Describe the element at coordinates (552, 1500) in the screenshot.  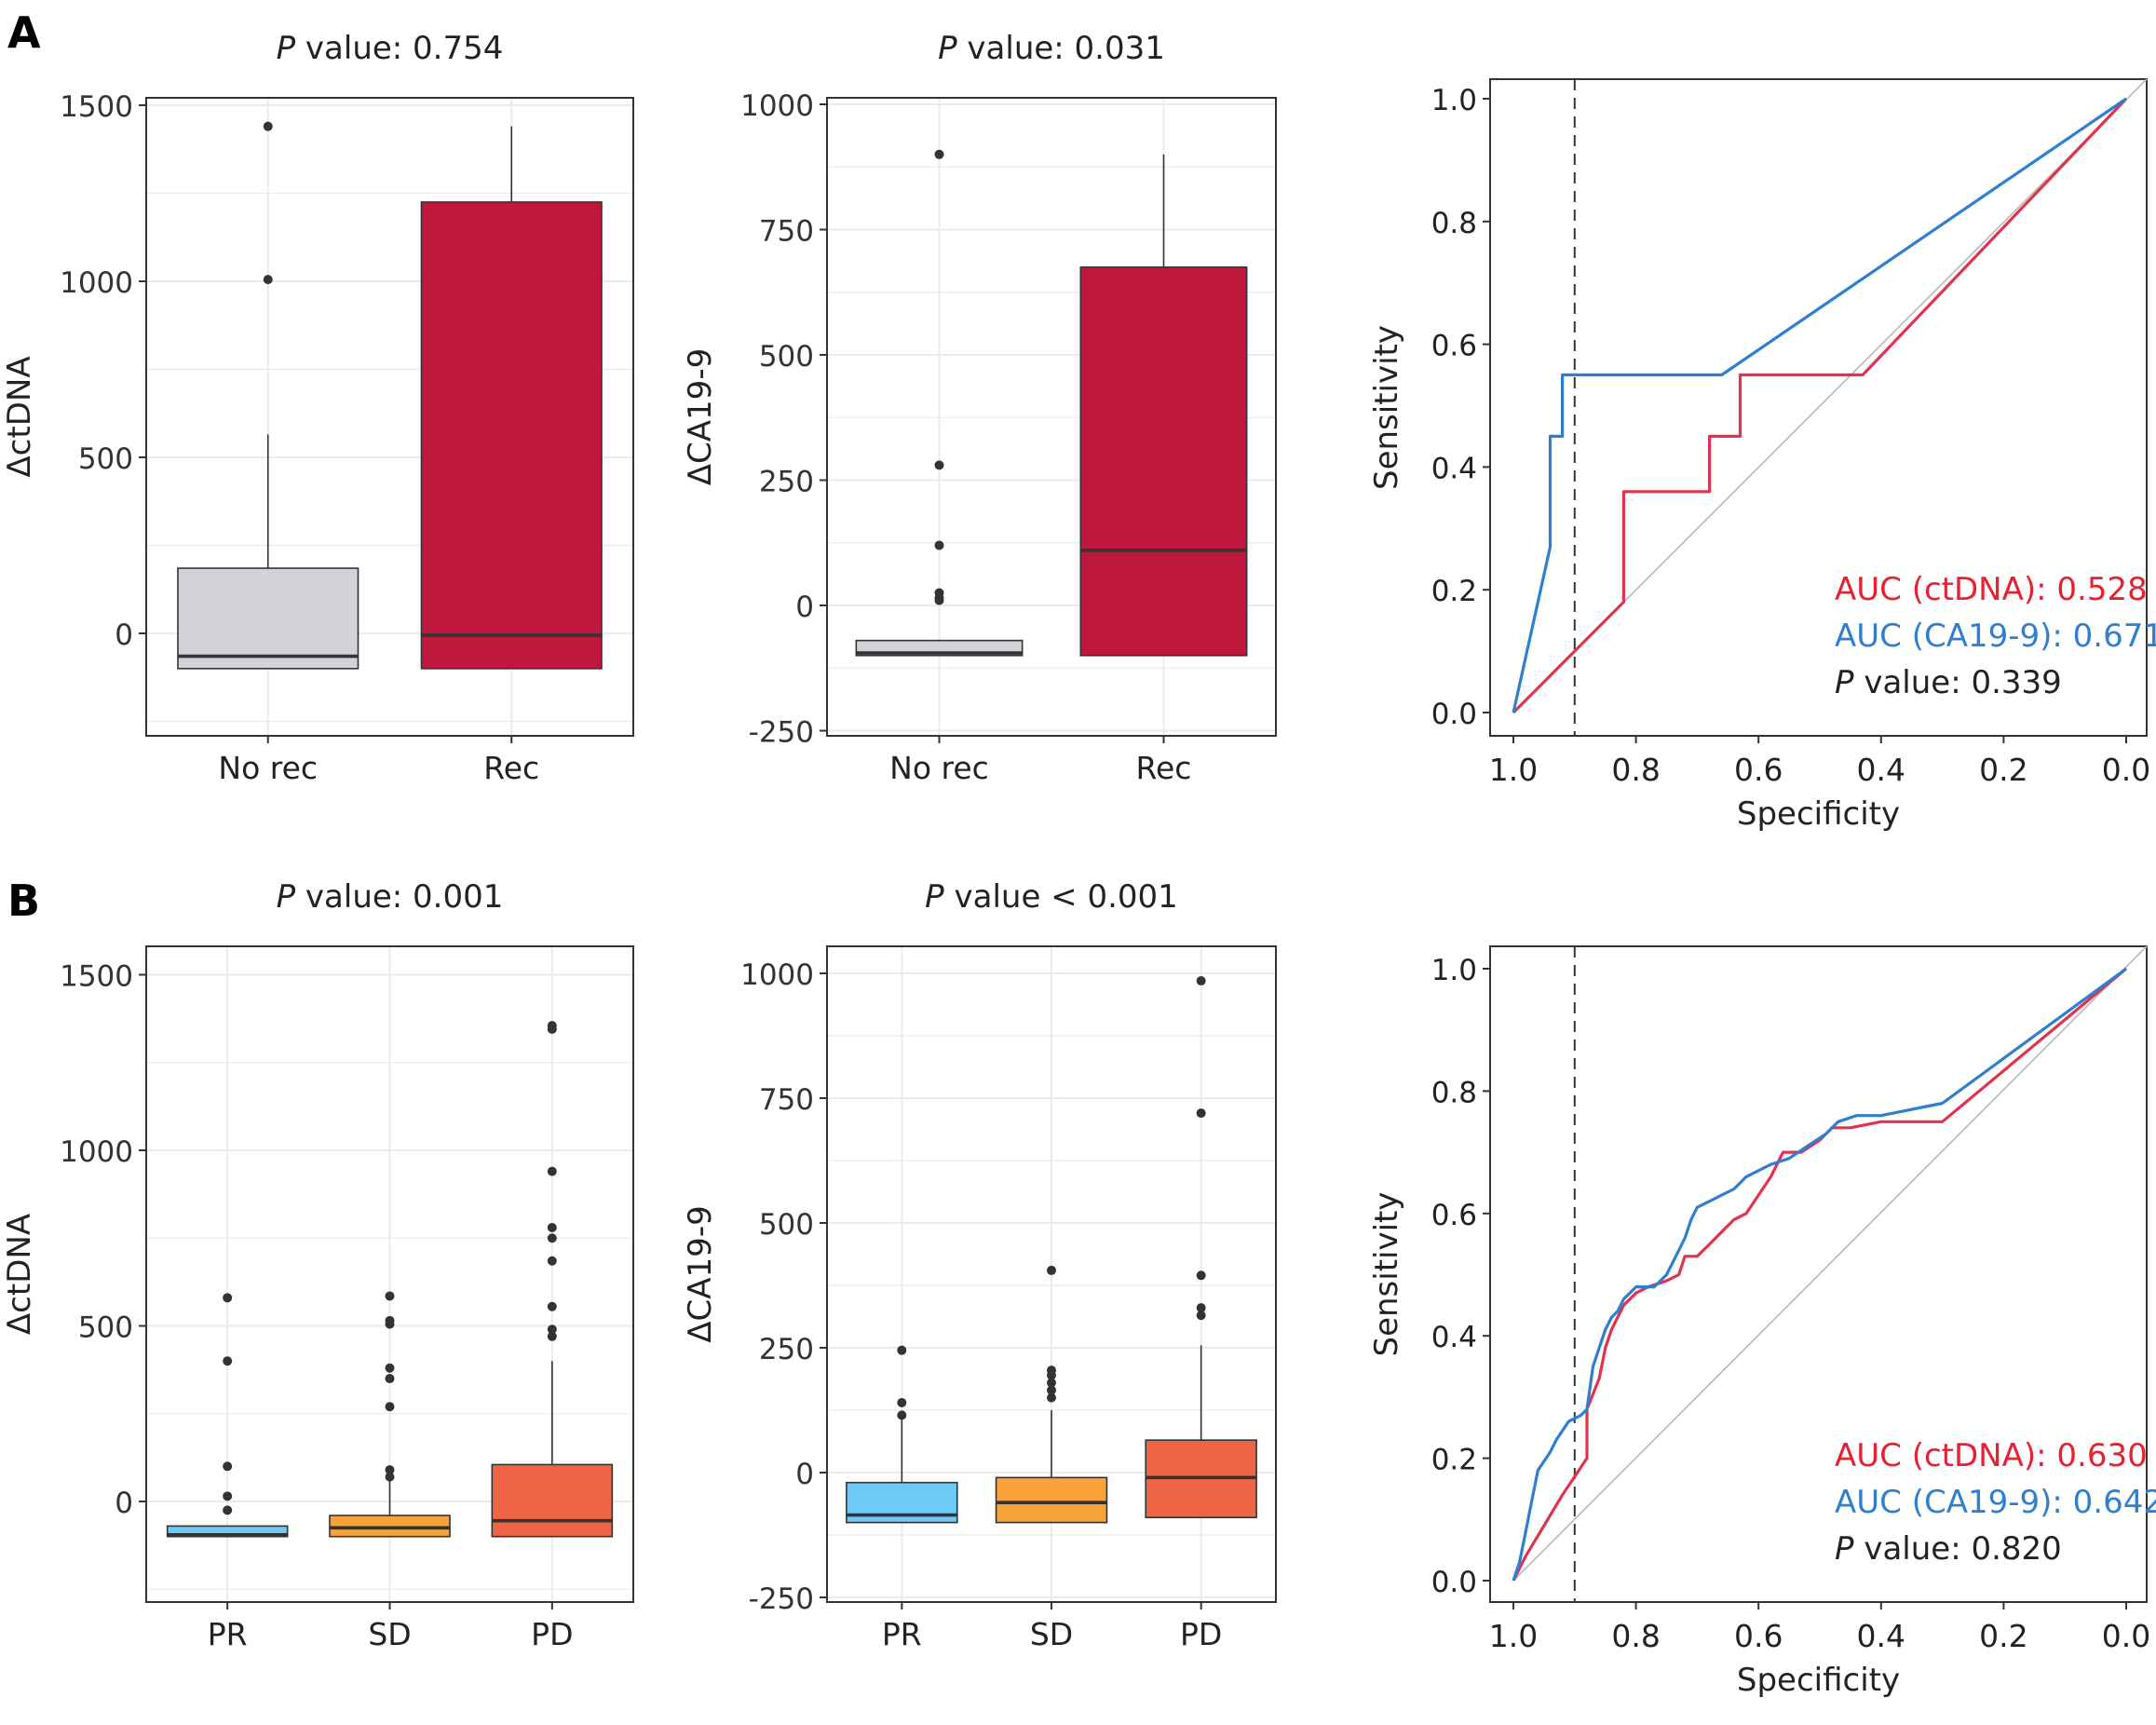
I see `box-pd` at that location.